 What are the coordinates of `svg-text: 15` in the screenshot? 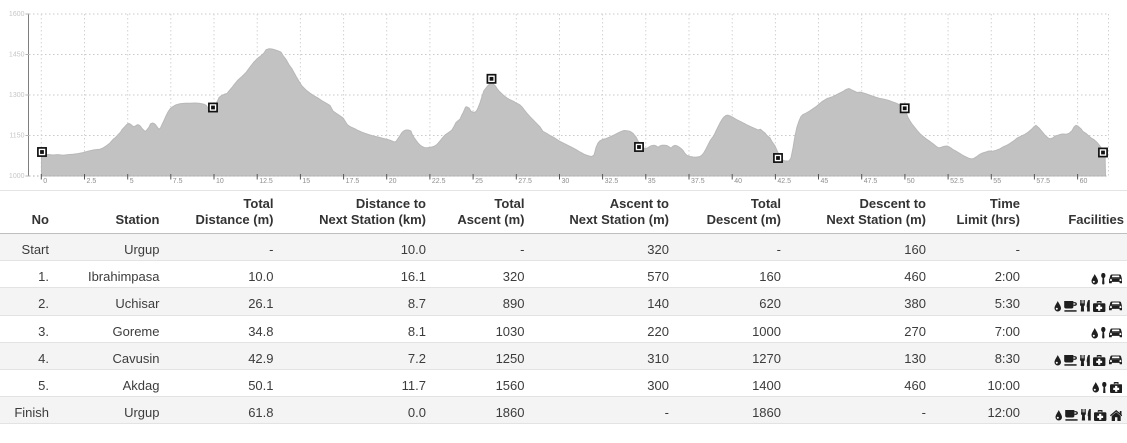 It's located at (306, 181).